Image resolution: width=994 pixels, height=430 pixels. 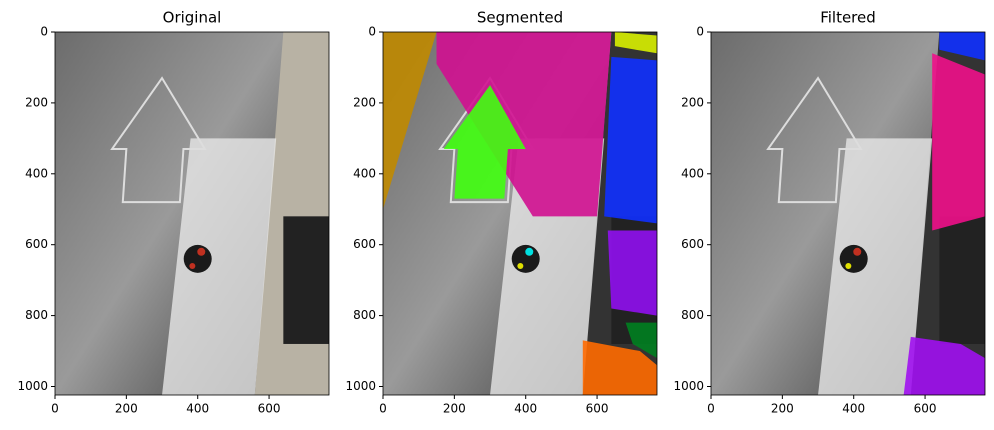 I want to click on subplot-title: Filtered, so click(x=848, y=18).